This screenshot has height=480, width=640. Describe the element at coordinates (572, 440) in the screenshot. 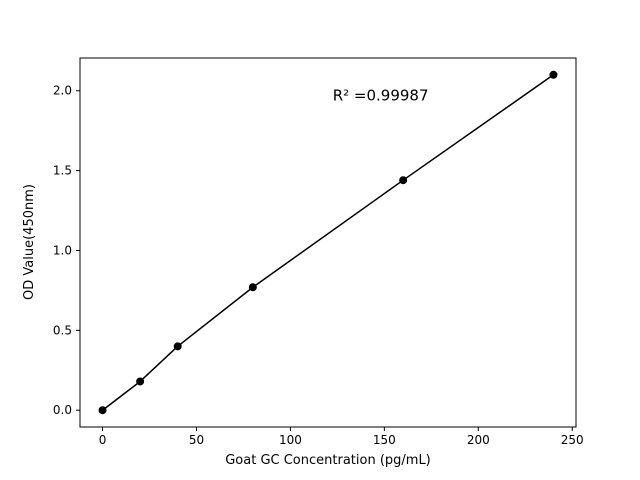

I see `x-tick-label: 250` at that location.